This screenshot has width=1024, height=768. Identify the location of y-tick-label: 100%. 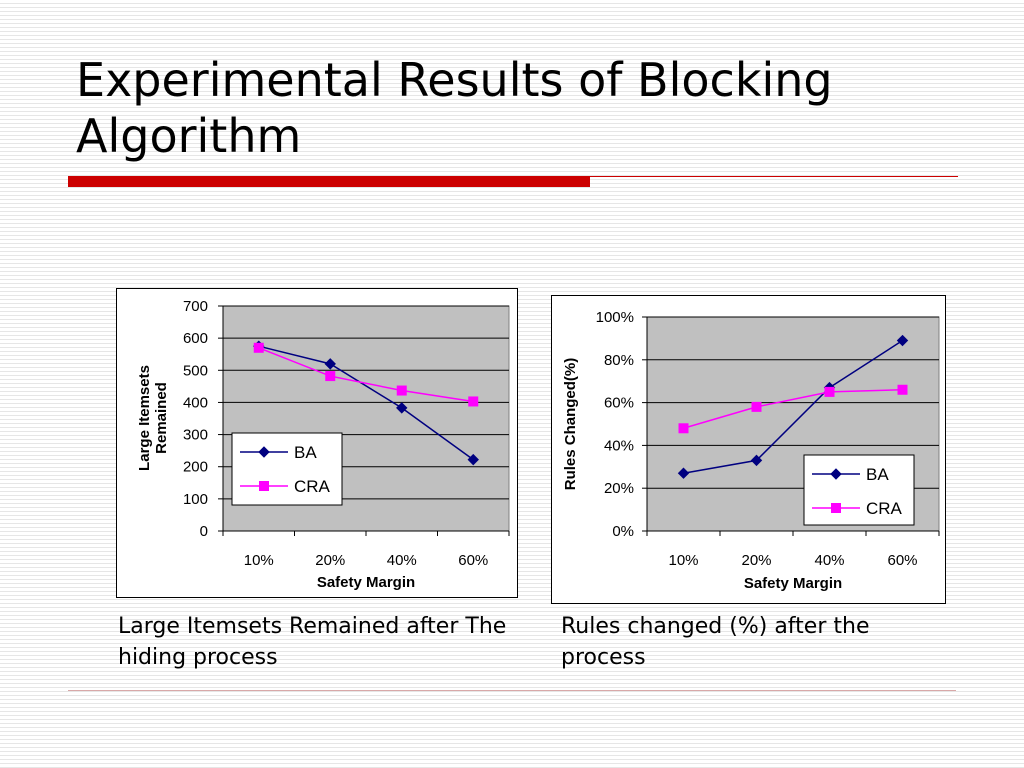
(615, 317).